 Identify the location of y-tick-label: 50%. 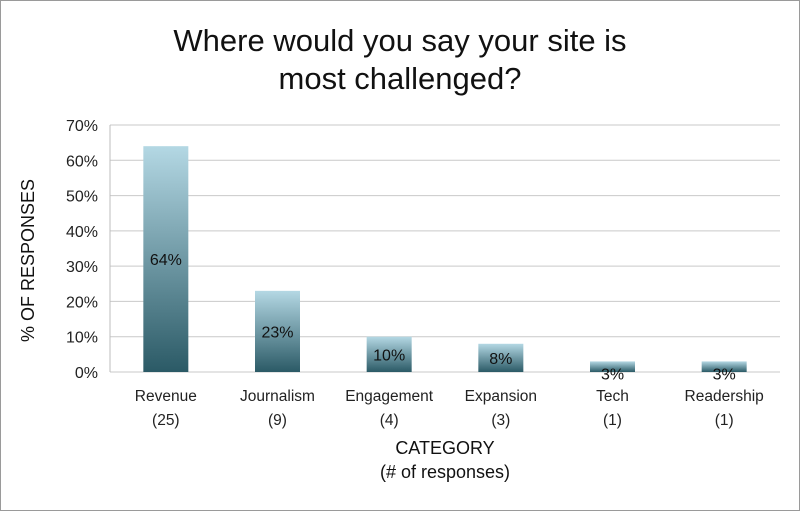
(82, 197).